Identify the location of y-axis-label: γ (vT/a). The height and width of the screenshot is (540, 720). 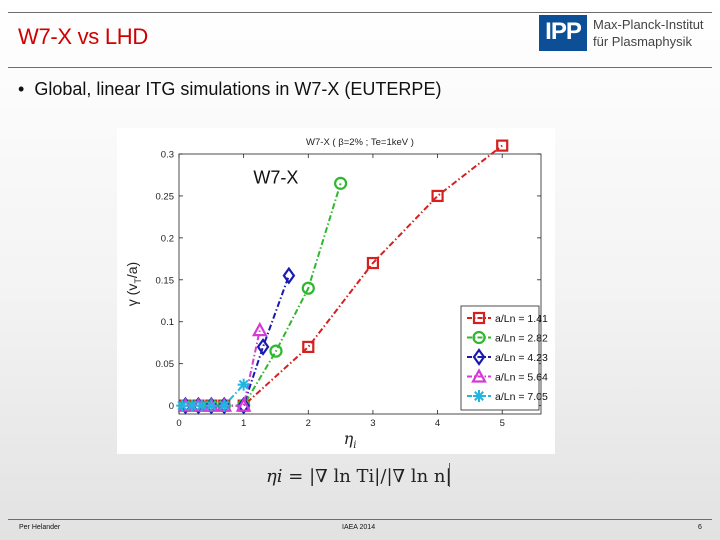
(133, 284).